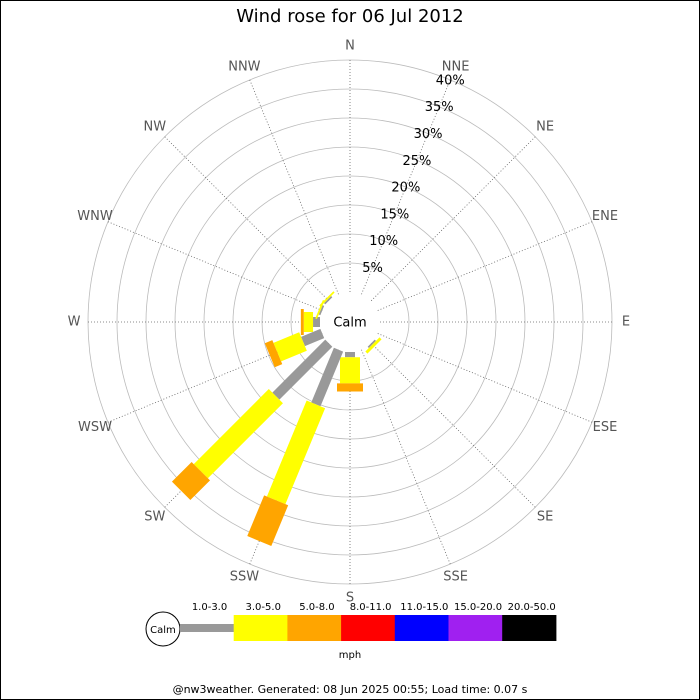 Image resolution: width=700 pixels, height=700 pixels. Describe the element at coordinates (394, 214) in the screenshot. I see `r-tick-label: 15%` at that location.